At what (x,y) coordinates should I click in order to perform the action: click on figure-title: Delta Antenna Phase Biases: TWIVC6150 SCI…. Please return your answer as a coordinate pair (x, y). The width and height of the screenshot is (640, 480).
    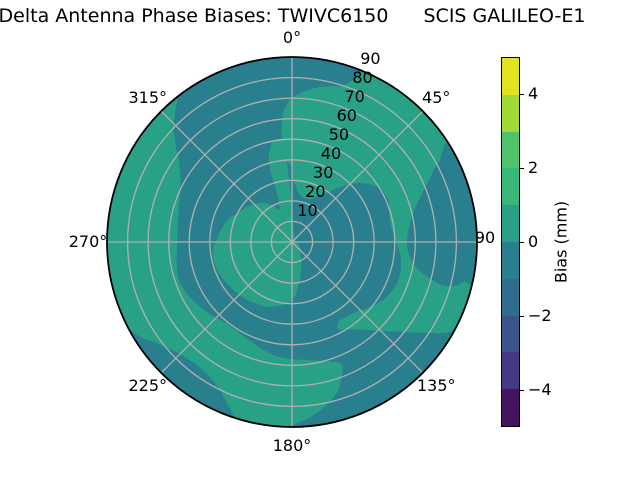
    Looking at the image, I should click on (292, 16).